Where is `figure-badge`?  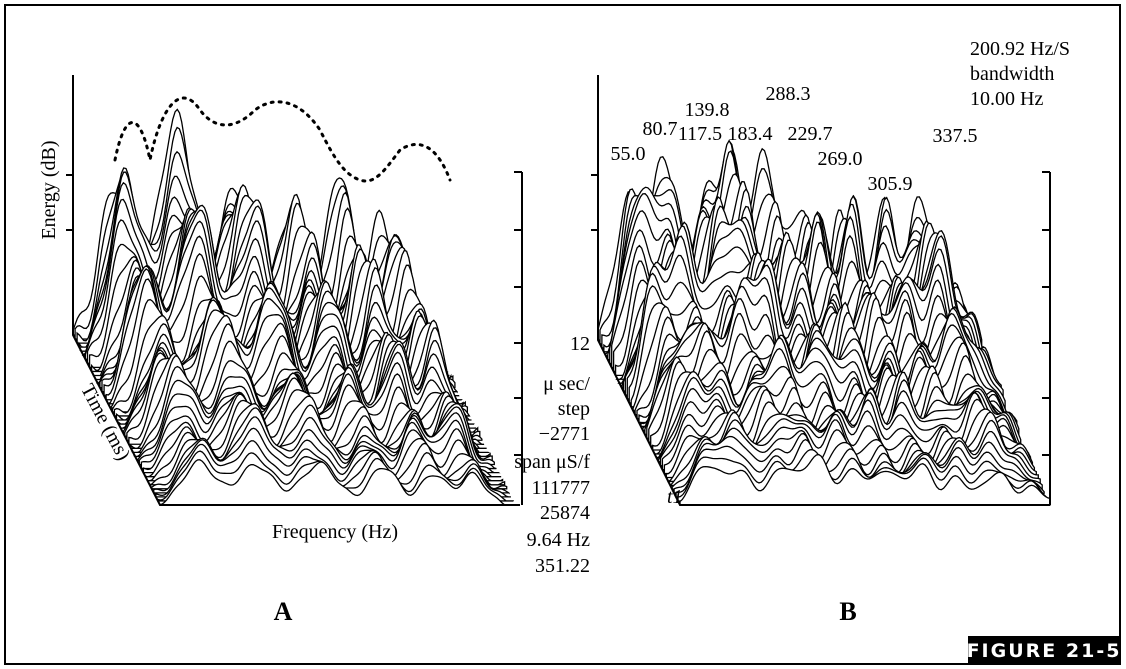 figure-badge is located at coordinates (1044, 650).